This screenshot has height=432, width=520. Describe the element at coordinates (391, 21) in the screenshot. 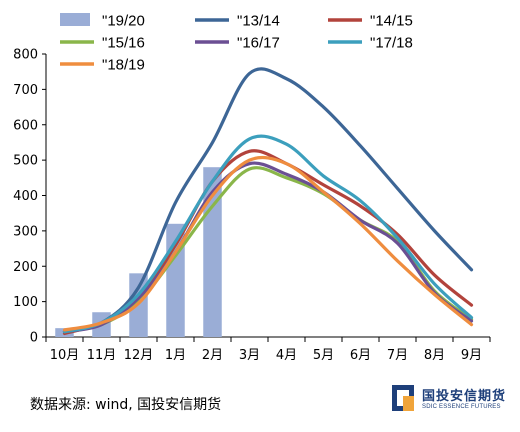

I see `legend-label: "14/15` at that location.